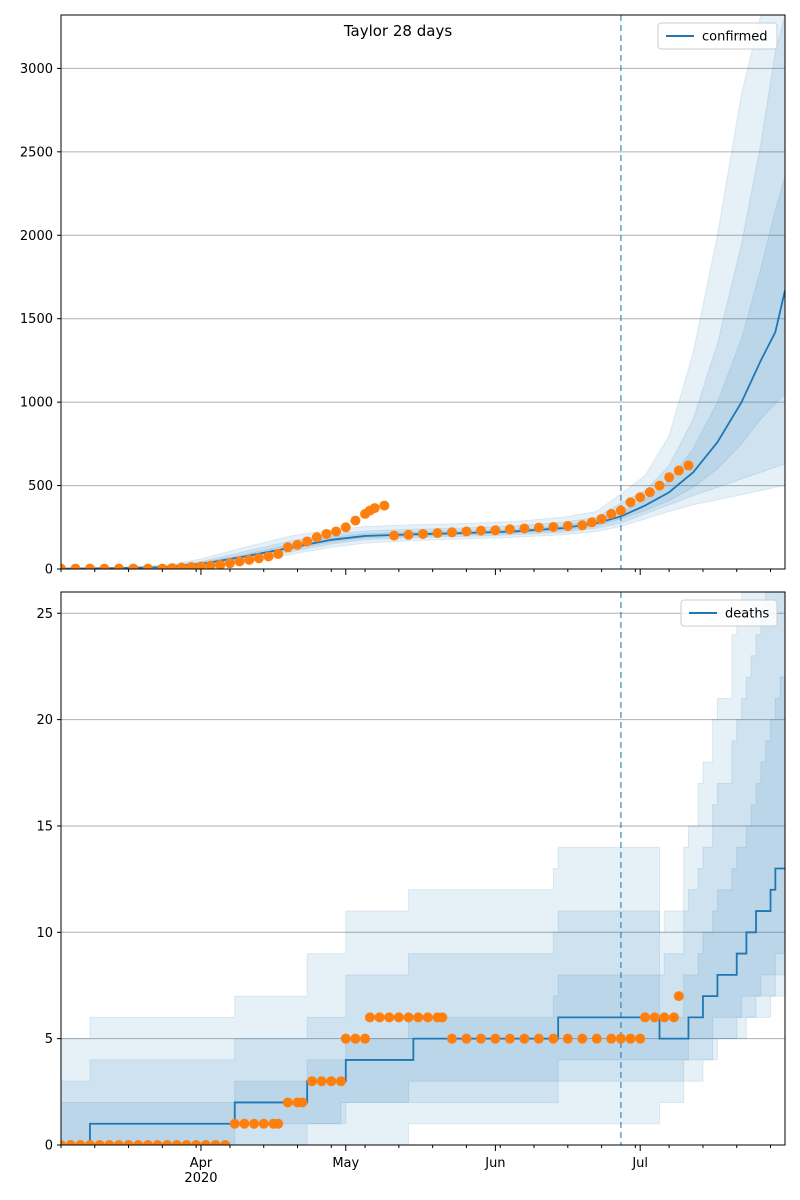 This screenshot has width=800, height=1200. Describe the element at coordinates (44, 614) in the screenshot. I see `y-tick-label: 25` at that location.